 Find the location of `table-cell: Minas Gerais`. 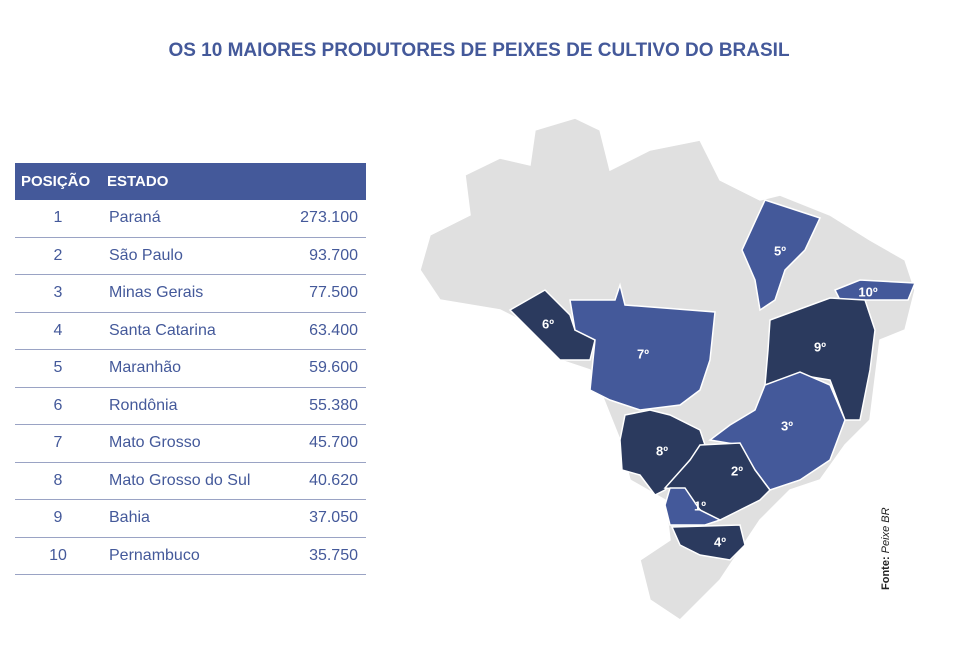

table-cell: Minas Gerais is located at coordinates (191, 293).